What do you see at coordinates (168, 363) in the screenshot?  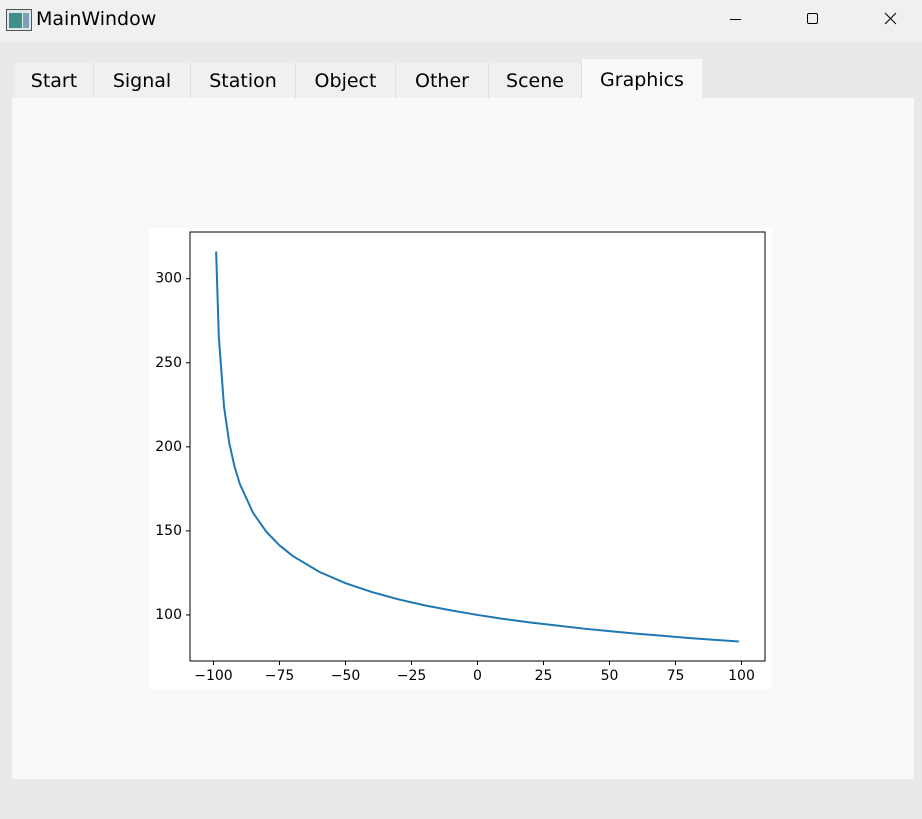 I see `y-tick-label: 250` at bounding box center [168, 363].